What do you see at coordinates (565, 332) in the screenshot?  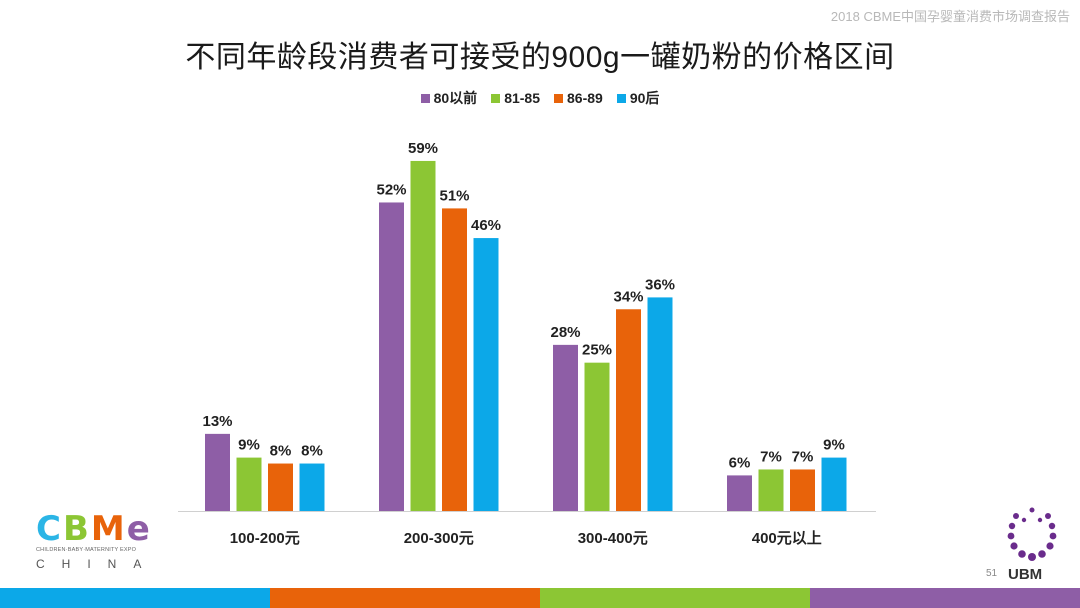 I see `data-label-2-0: 28%` at bounding box center [565, 332].